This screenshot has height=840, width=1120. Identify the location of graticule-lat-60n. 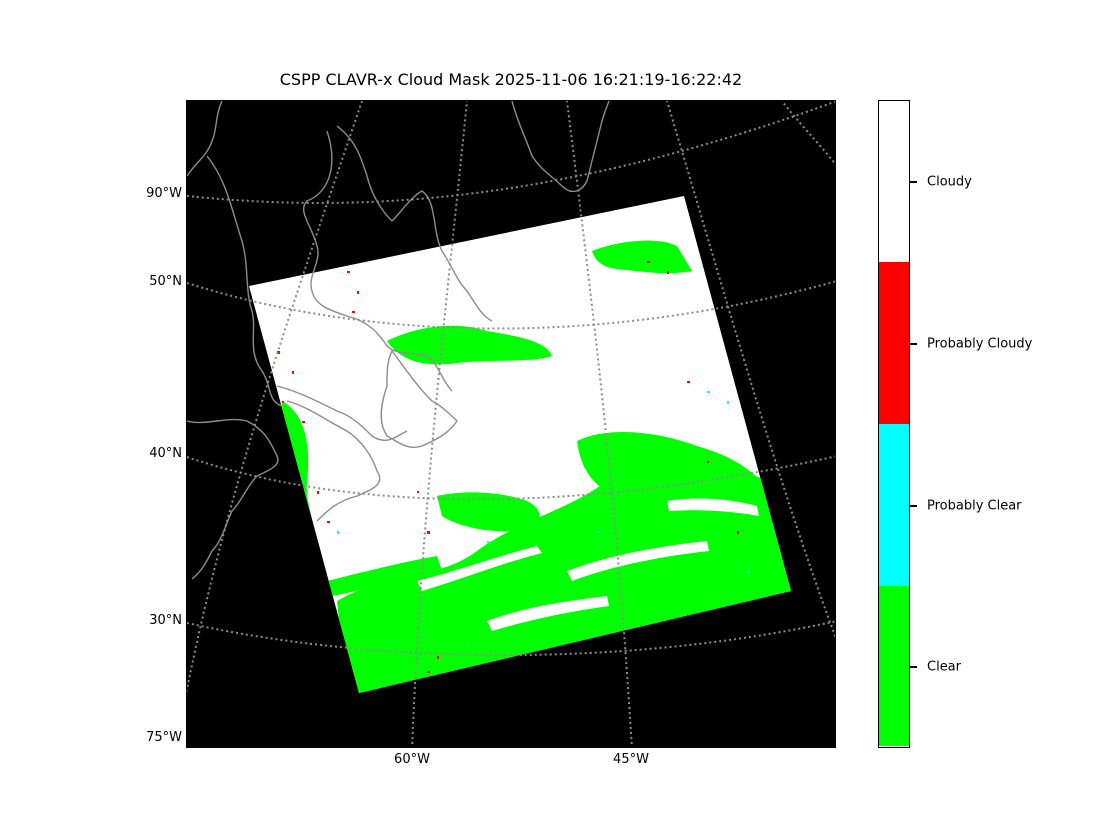
(511, 152).